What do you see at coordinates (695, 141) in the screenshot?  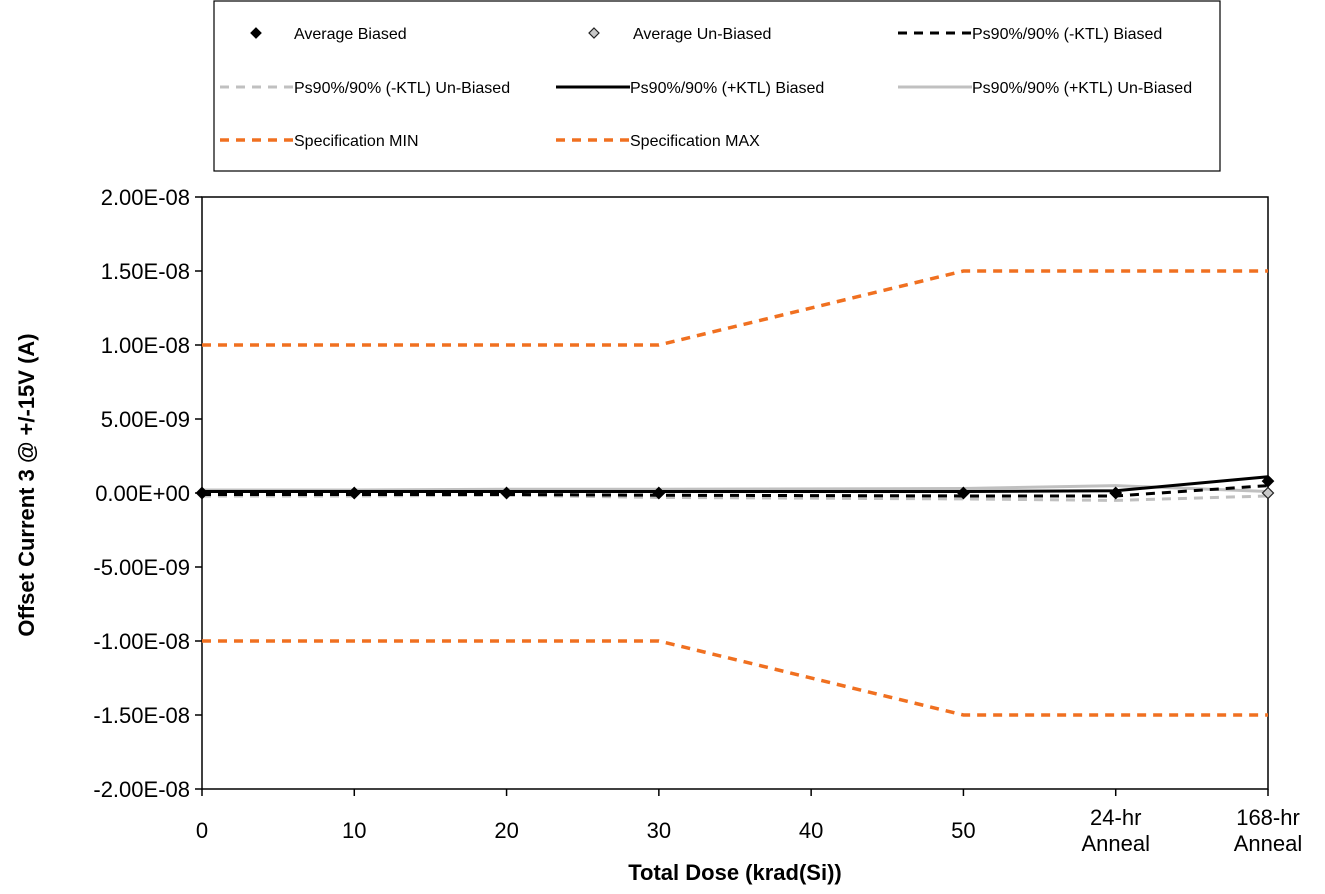 I see `legend-label: Specification MAX` at bounding box center [695, 141].